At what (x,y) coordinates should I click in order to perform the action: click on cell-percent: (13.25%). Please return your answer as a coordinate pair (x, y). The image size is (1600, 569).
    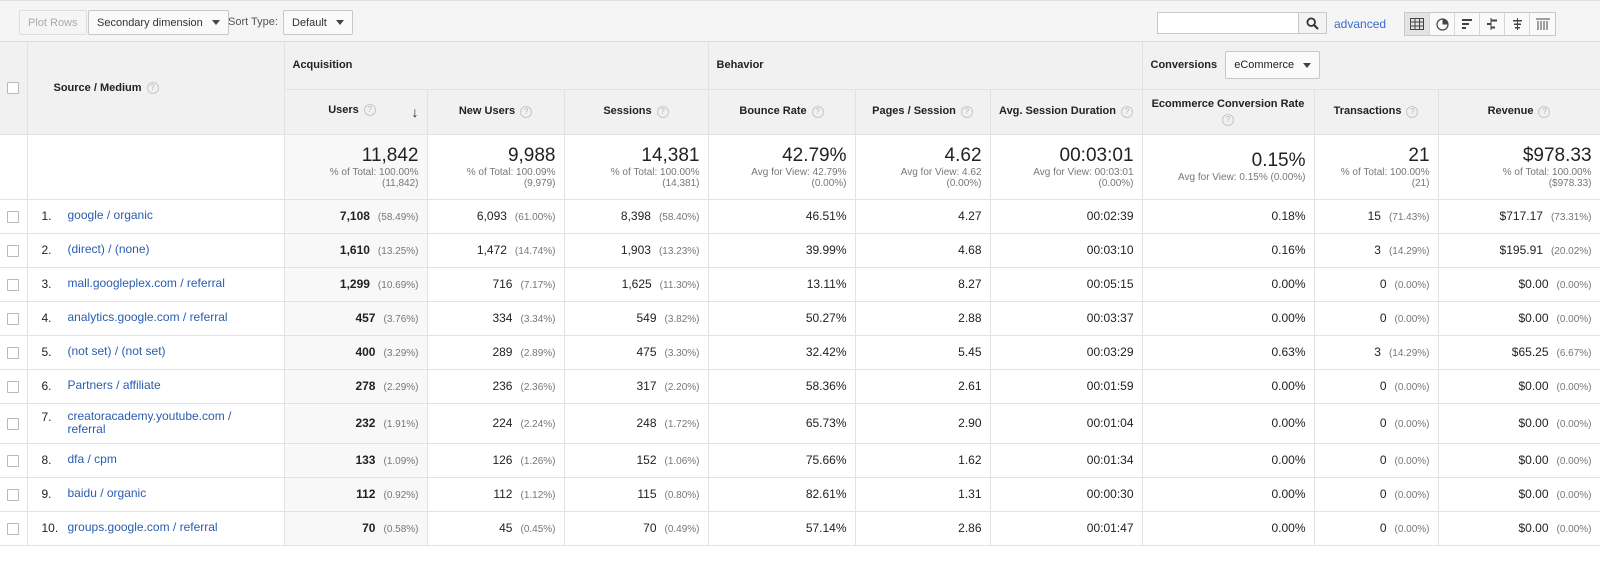
    Looking at the image, I should click on (398, 251).